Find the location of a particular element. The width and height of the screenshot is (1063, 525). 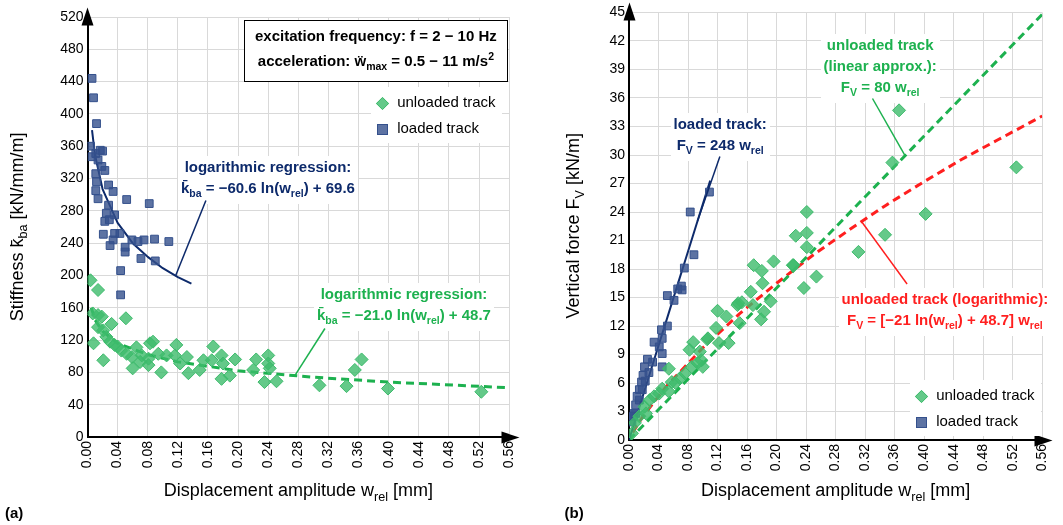

y-tick-label: 320 is located at coordinates (72, 177).